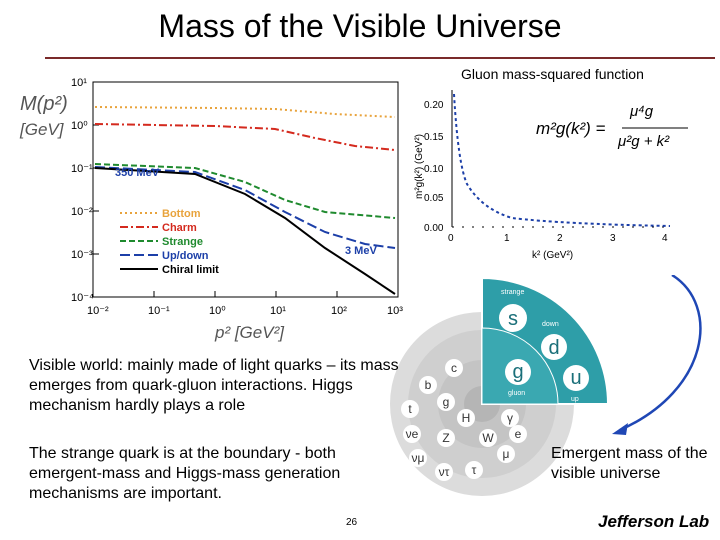  Describe the element at coordinates (657, 355) in the screenshot. I see `curved-arrow` at that location.